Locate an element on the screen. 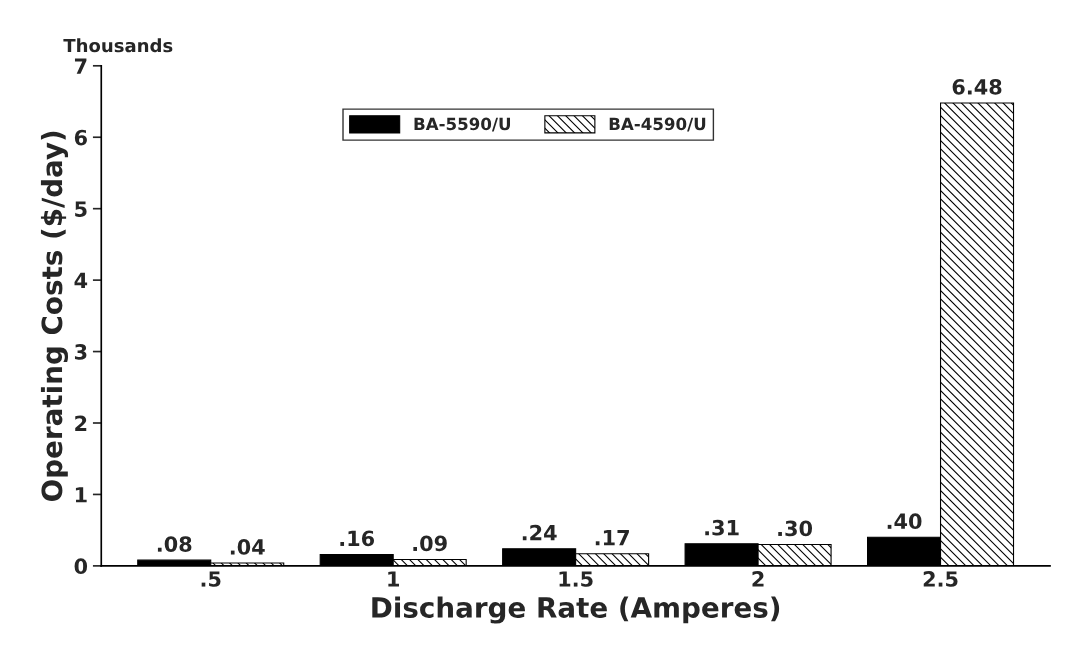 Image resolution: width=1066 pixels, height=658 pixels. data-label: .09 is located at coordinates (430, 543).